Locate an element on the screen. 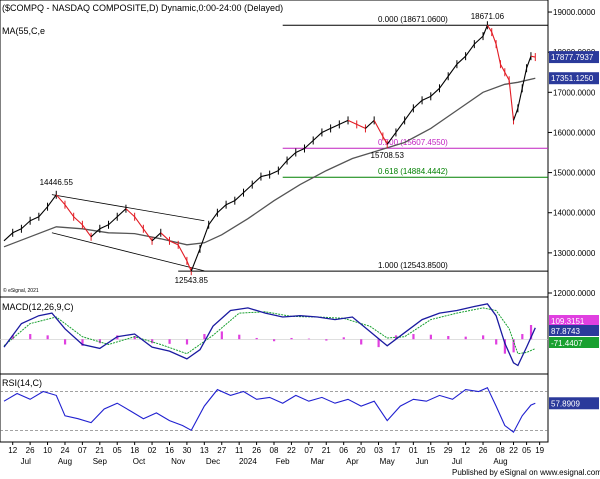 The width and height of the screenshot is (600, 479). x-month-label: Oct is located at coordinates (139, 461).